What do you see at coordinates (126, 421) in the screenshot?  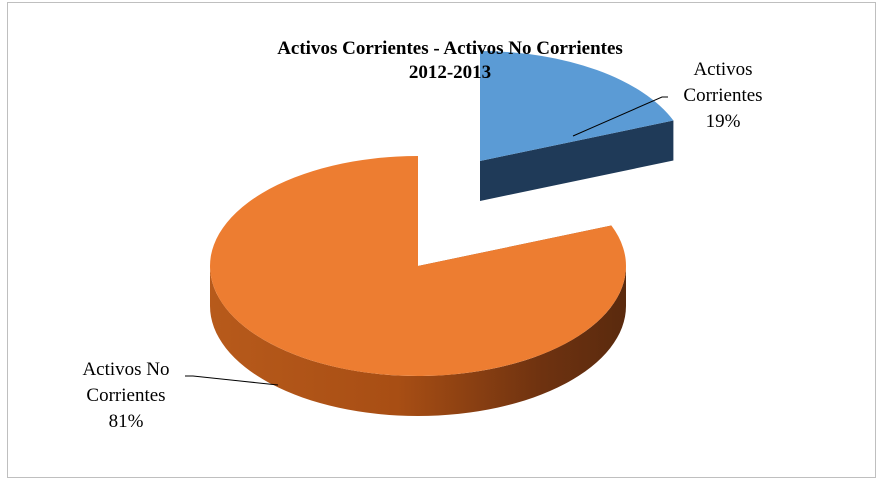 I see `data-label-activos-no-corrientes-line-3: 81%` at bounding box center [126, 421].